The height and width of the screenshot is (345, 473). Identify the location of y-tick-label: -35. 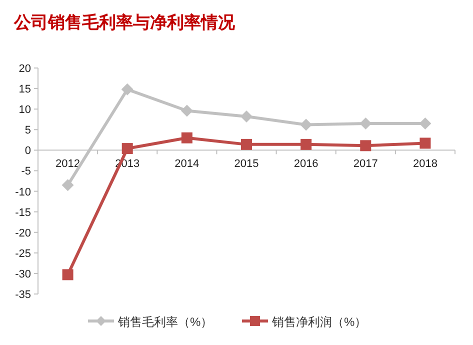
(23, 295).